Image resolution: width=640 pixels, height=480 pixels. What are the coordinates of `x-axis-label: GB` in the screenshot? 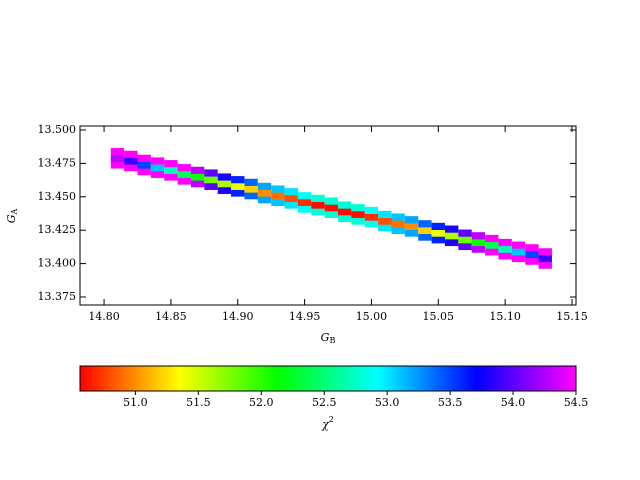 It's located at (328, 338).